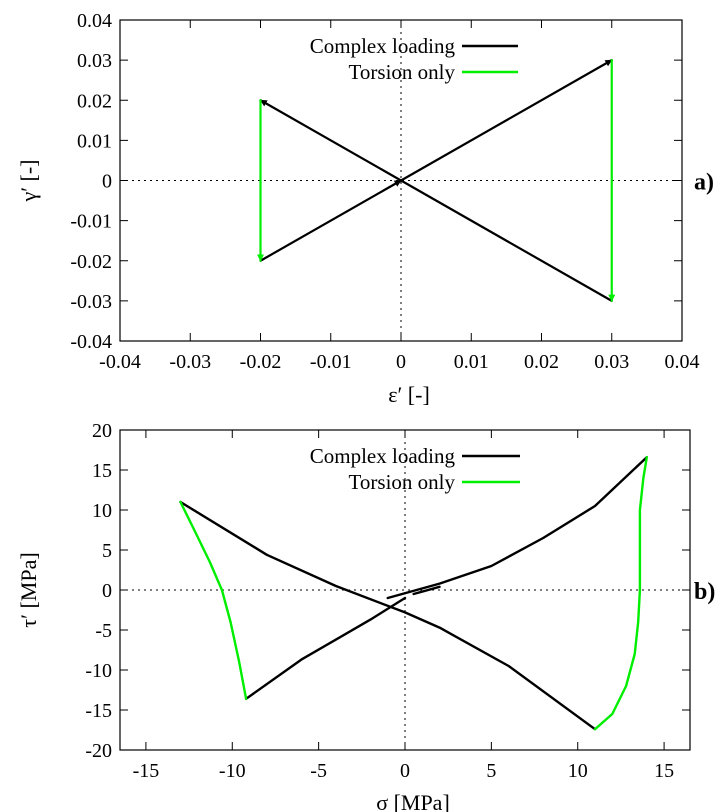 This screenshot has height=812, width=722. I want to click on chart-0-xtick-label: -0.04, so click(120, 362).